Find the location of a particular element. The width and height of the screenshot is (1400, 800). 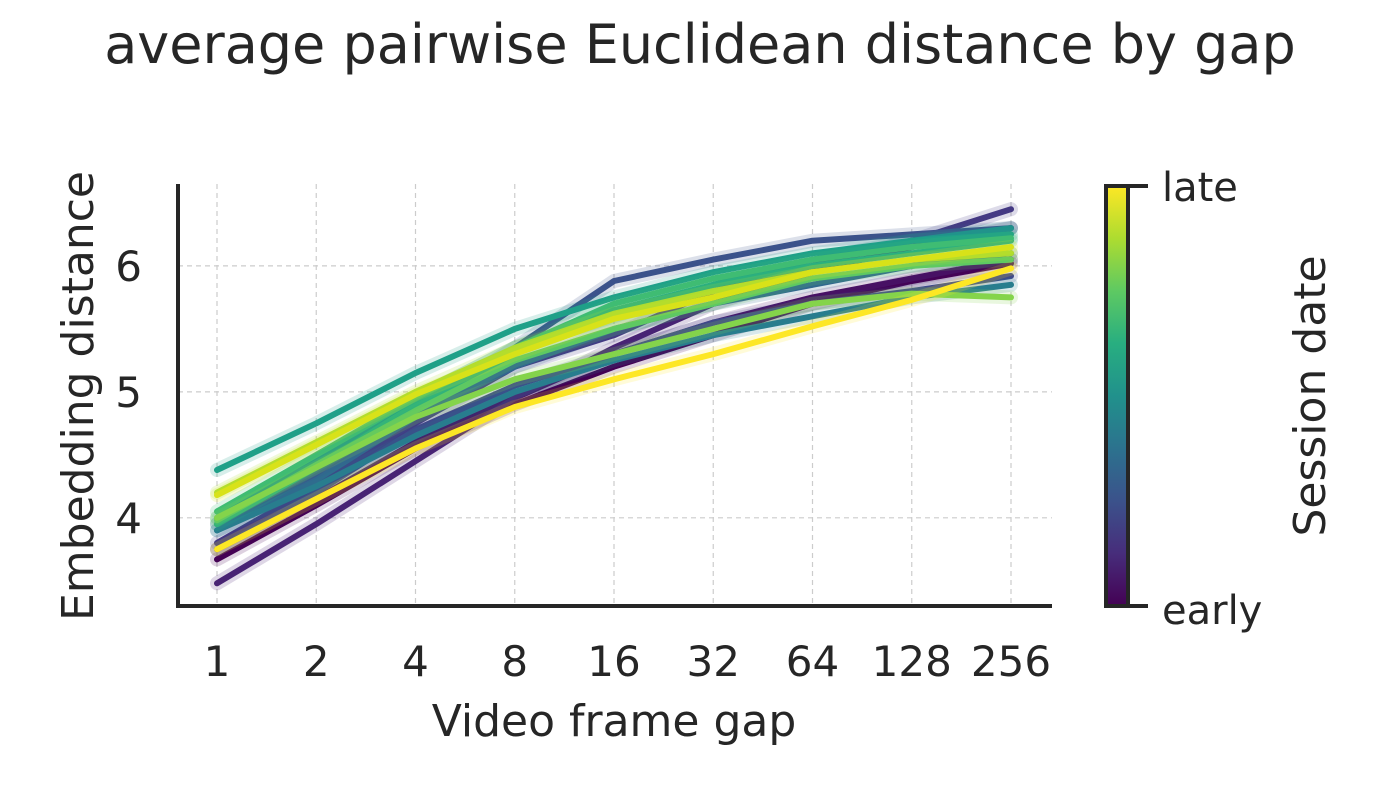

x-tick-label: 16 is located at coordinates (613, 661).